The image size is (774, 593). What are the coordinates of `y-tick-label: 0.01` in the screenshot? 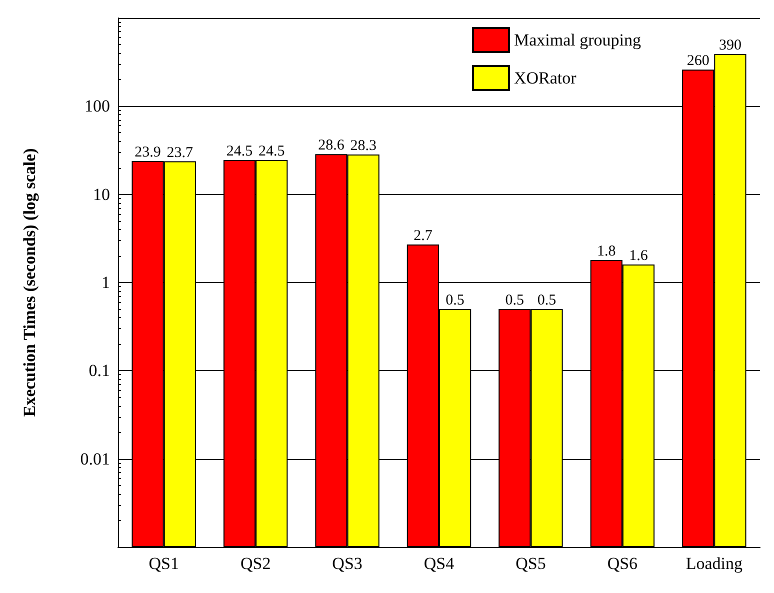 It's located at (95, 458).